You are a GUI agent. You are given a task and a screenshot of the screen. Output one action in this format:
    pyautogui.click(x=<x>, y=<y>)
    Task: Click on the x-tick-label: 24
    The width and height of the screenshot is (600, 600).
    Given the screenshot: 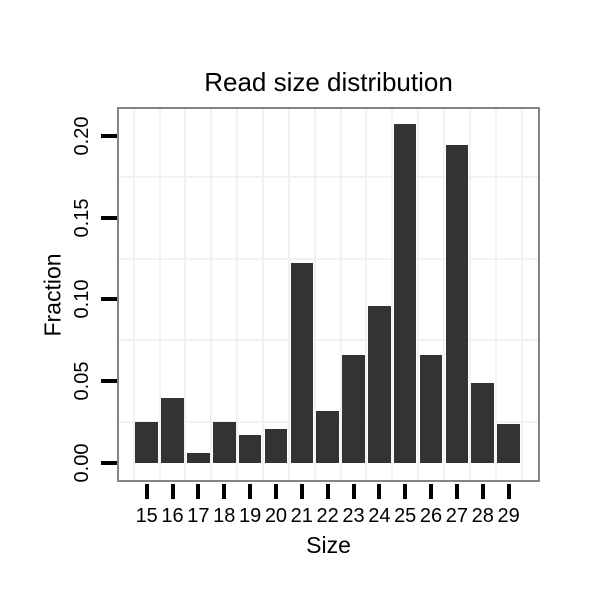 What is the action you would take?
    pyautogui.click(x=379, y=516)
    